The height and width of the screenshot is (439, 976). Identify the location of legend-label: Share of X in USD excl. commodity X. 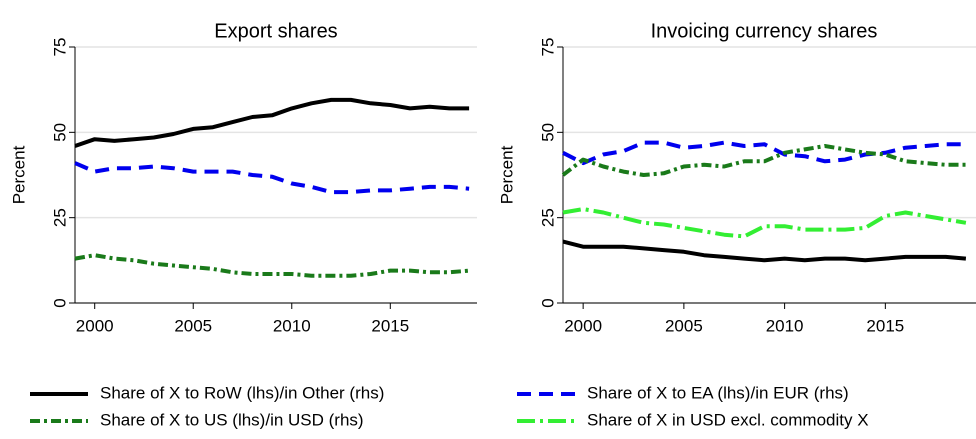
(728, 419).